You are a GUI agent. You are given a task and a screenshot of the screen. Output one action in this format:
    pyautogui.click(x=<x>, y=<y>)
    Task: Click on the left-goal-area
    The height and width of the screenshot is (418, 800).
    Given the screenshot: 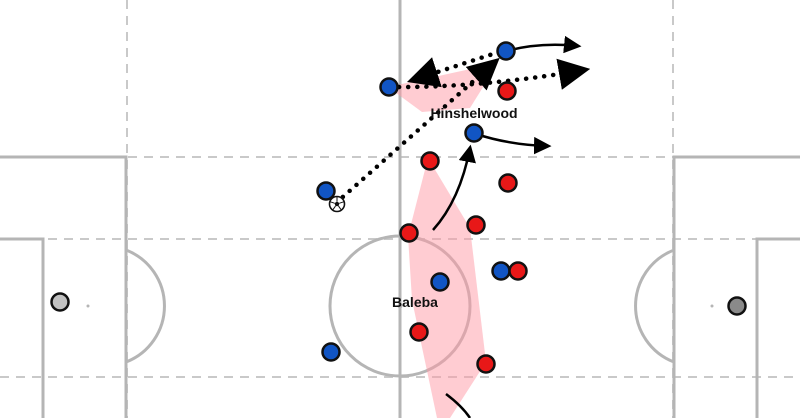 What is the action you would take?
    pyautogui.click(x=21, y=328)
    